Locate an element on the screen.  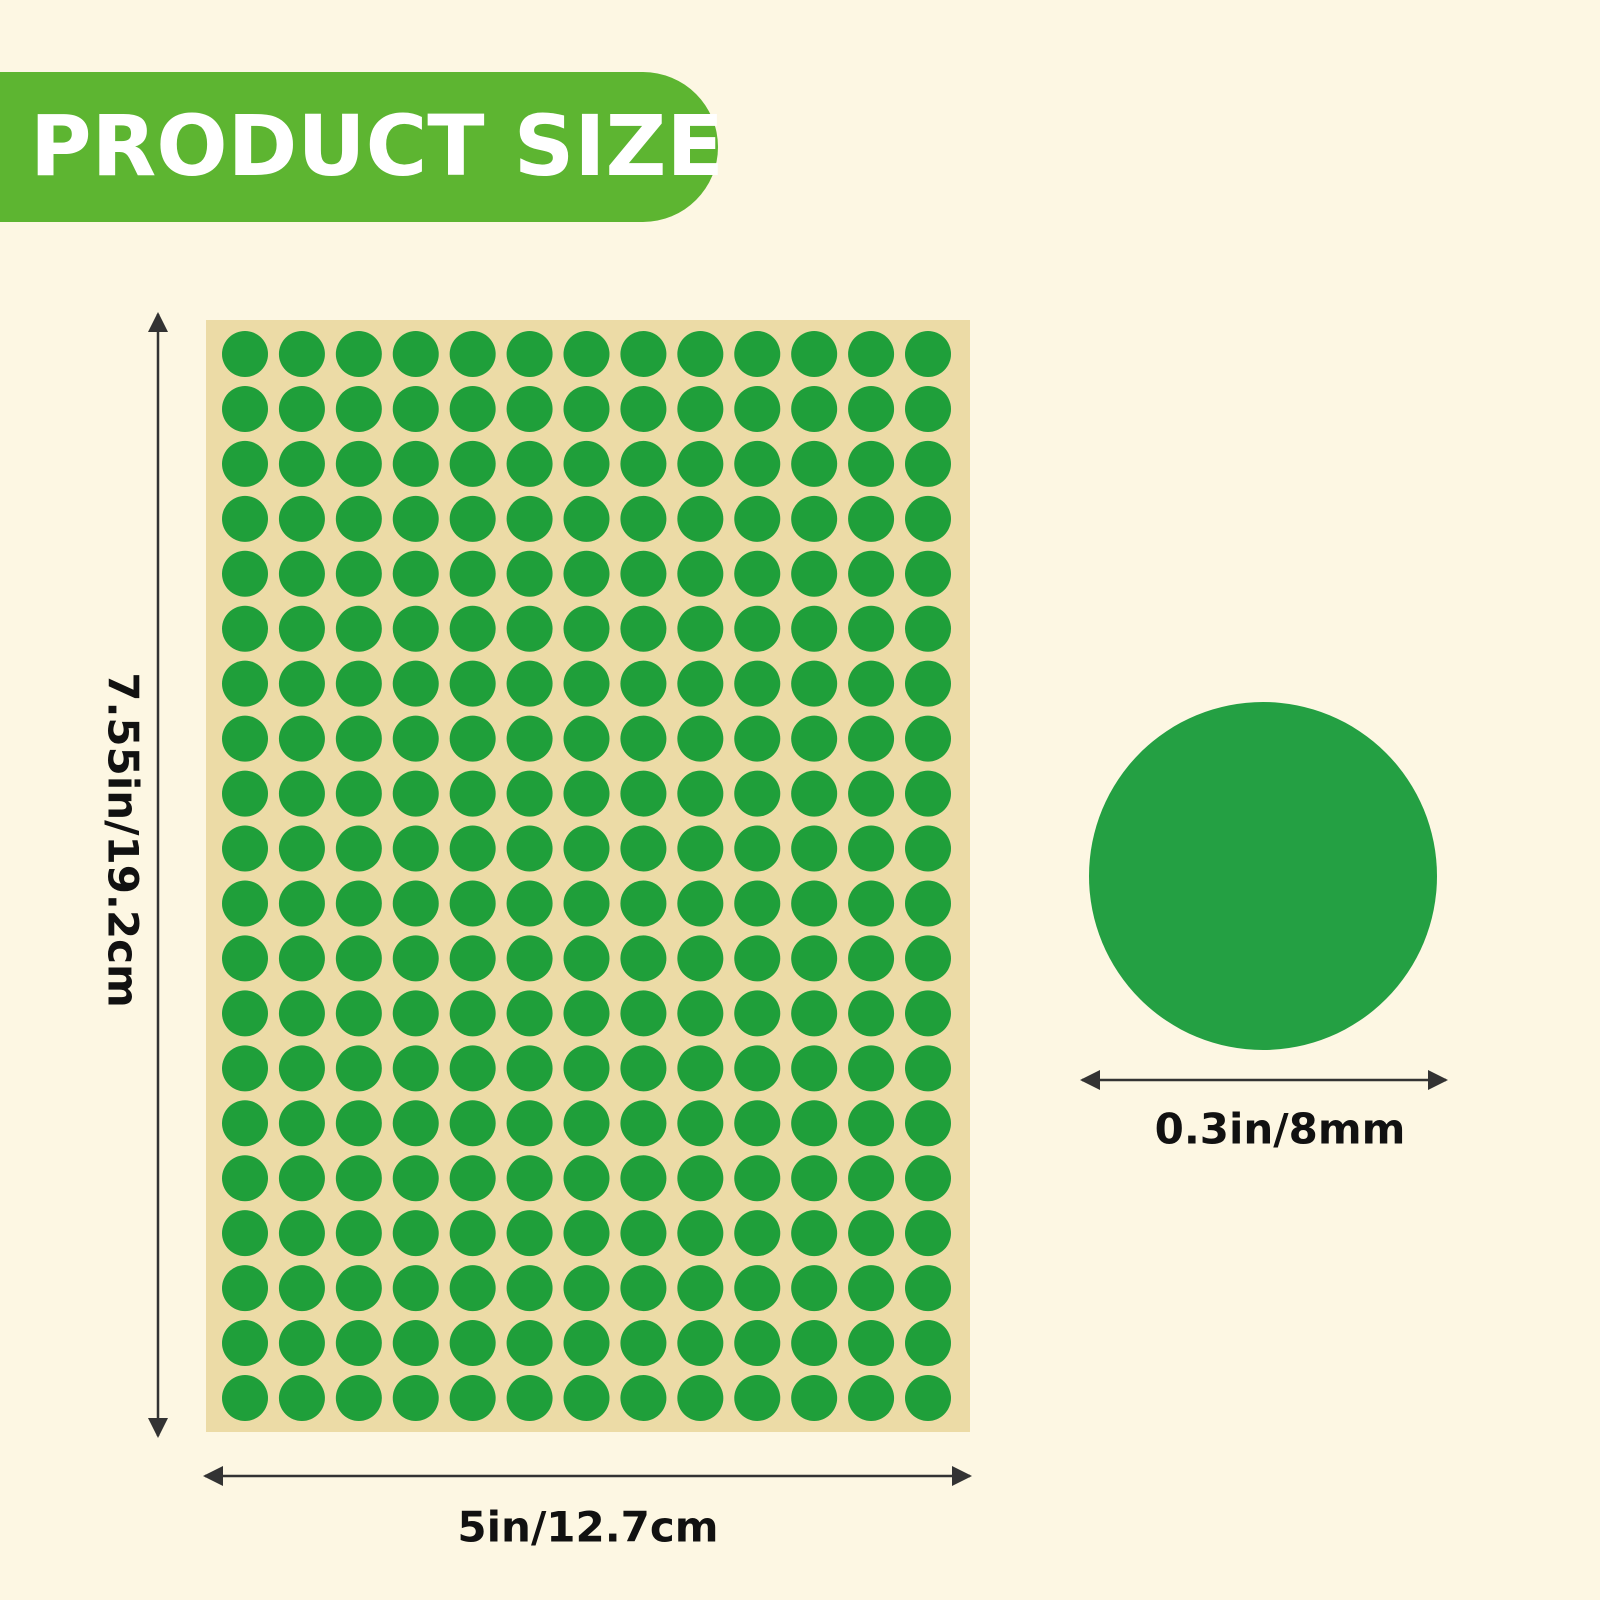
banner-title: PRODUCT SIZE is located at coordinates (377, 146).